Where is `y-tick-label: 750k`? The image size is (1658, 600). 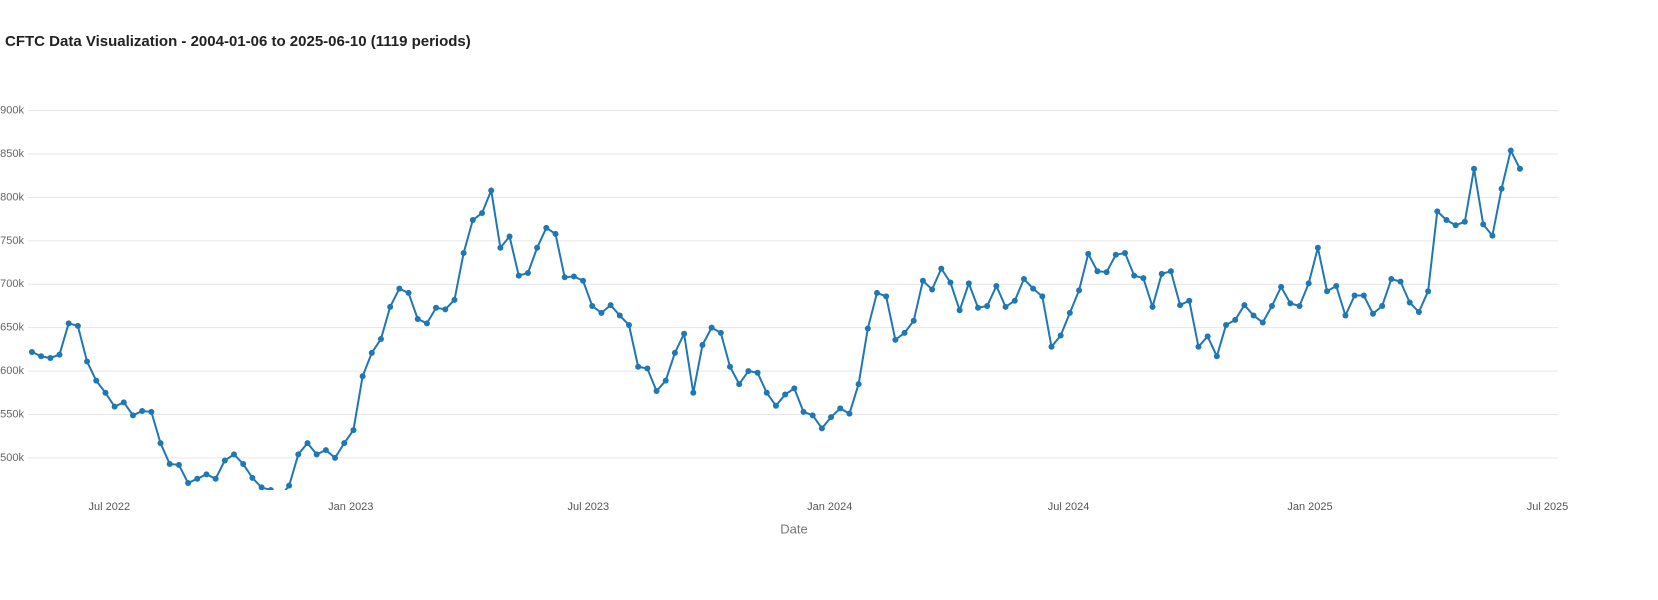 y-tick-label: 750k is located at coordinates (12, 241).